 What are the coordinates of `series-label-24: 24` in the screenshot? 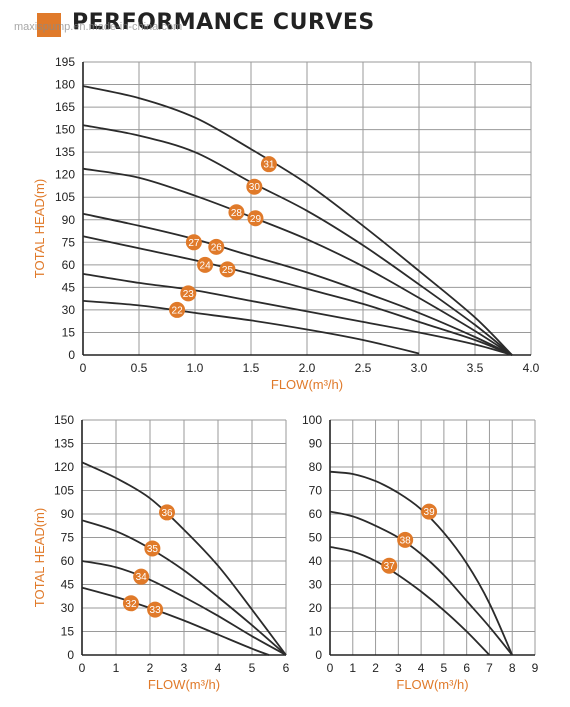 It's located at (206, 265).